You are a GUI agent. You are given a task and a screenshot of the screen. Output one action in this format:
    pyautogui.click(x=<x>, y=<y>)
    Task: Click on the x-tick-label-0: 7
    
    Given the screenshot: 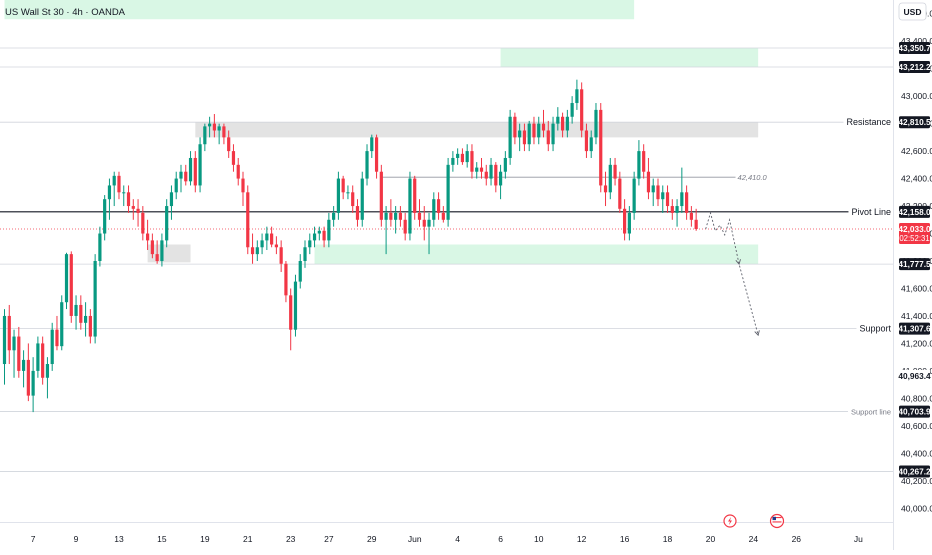 What is the action you would take?
    pyautogui.click(x=33, y=539)
    